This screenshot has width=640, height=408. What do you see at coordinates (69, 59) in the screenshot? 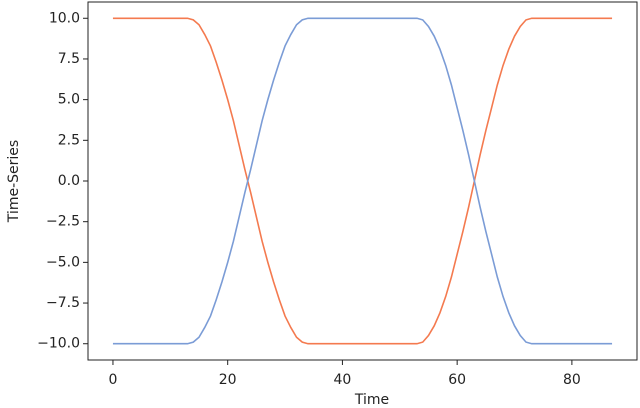
I see `y-tick-label: 7.5` at bounding box center [69, 59].